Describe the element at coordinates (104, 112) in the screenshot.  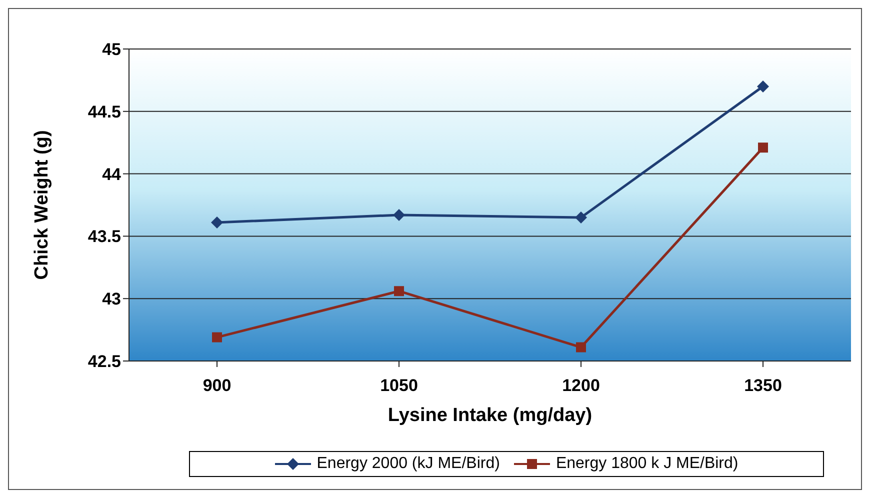
I see `y-tick-label: 44.5` at that location.